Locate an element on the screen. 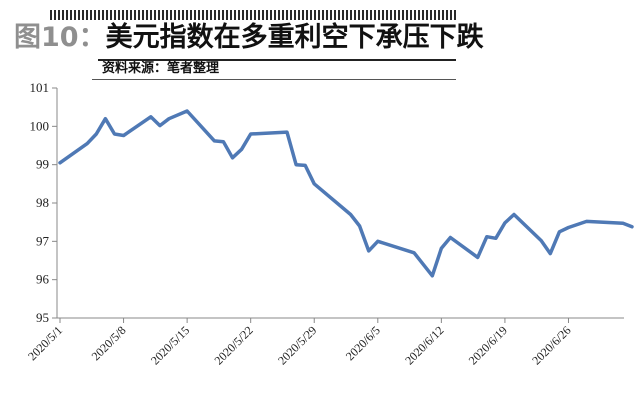  source-note: 资料来源：笔者整理 is located at coordinates (161, 68).